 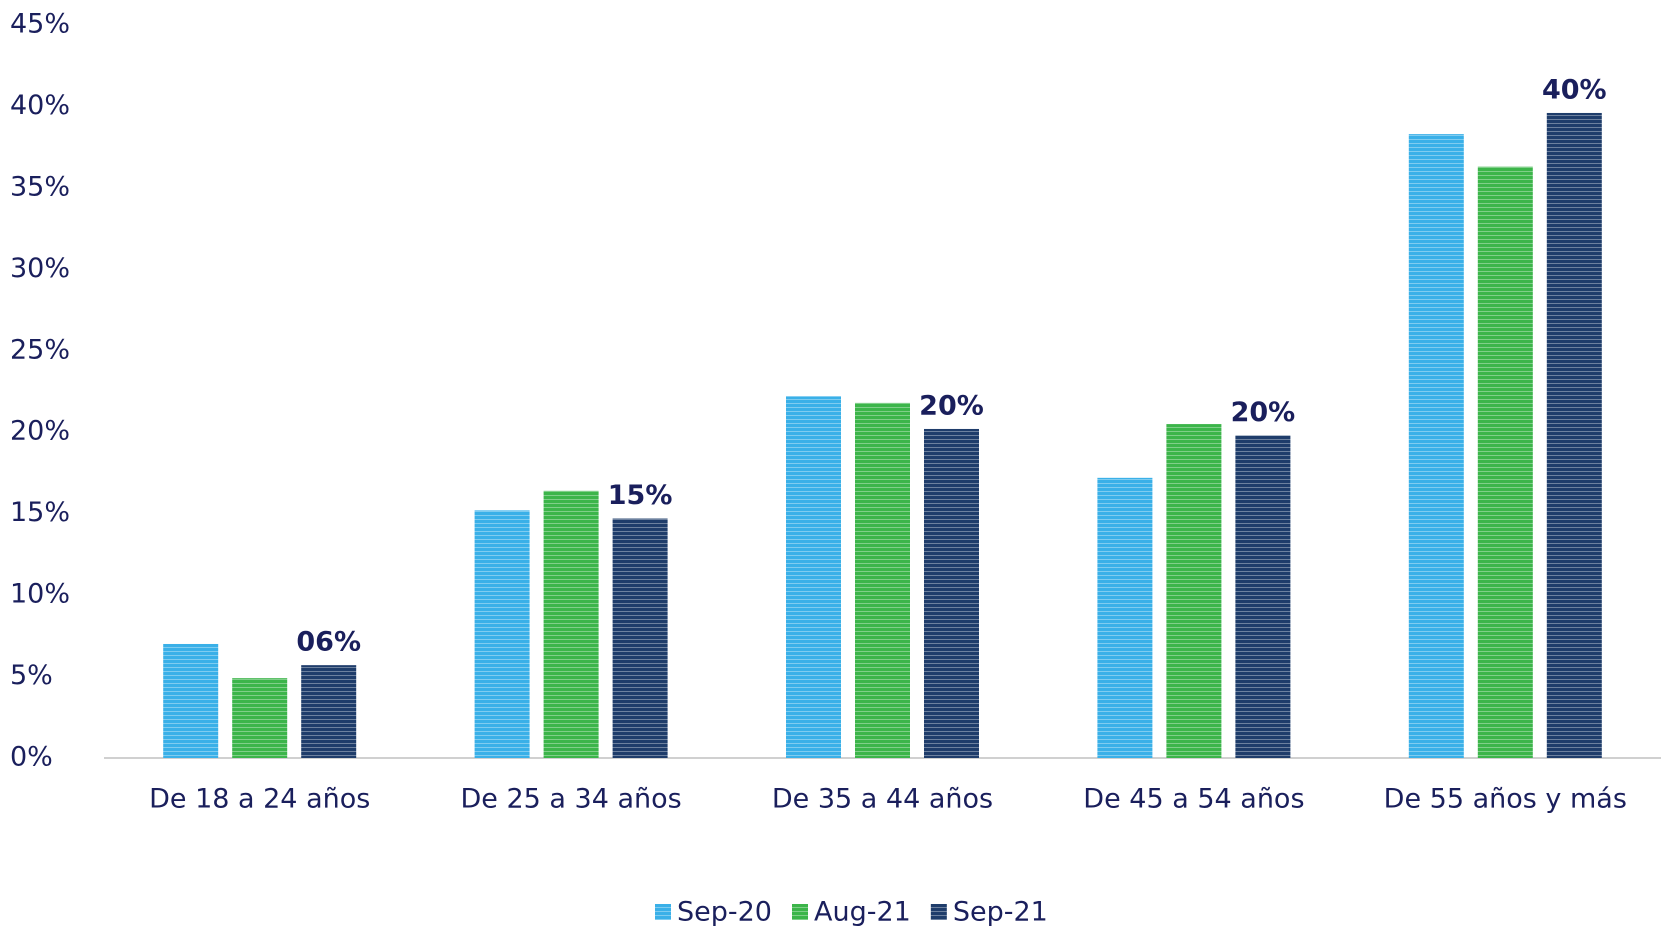 What do you see at coordinates (1193, 799) in the screenshot?
I see `x-tick-label: De 45 a 54 años` at bounding box center [1193, 799].